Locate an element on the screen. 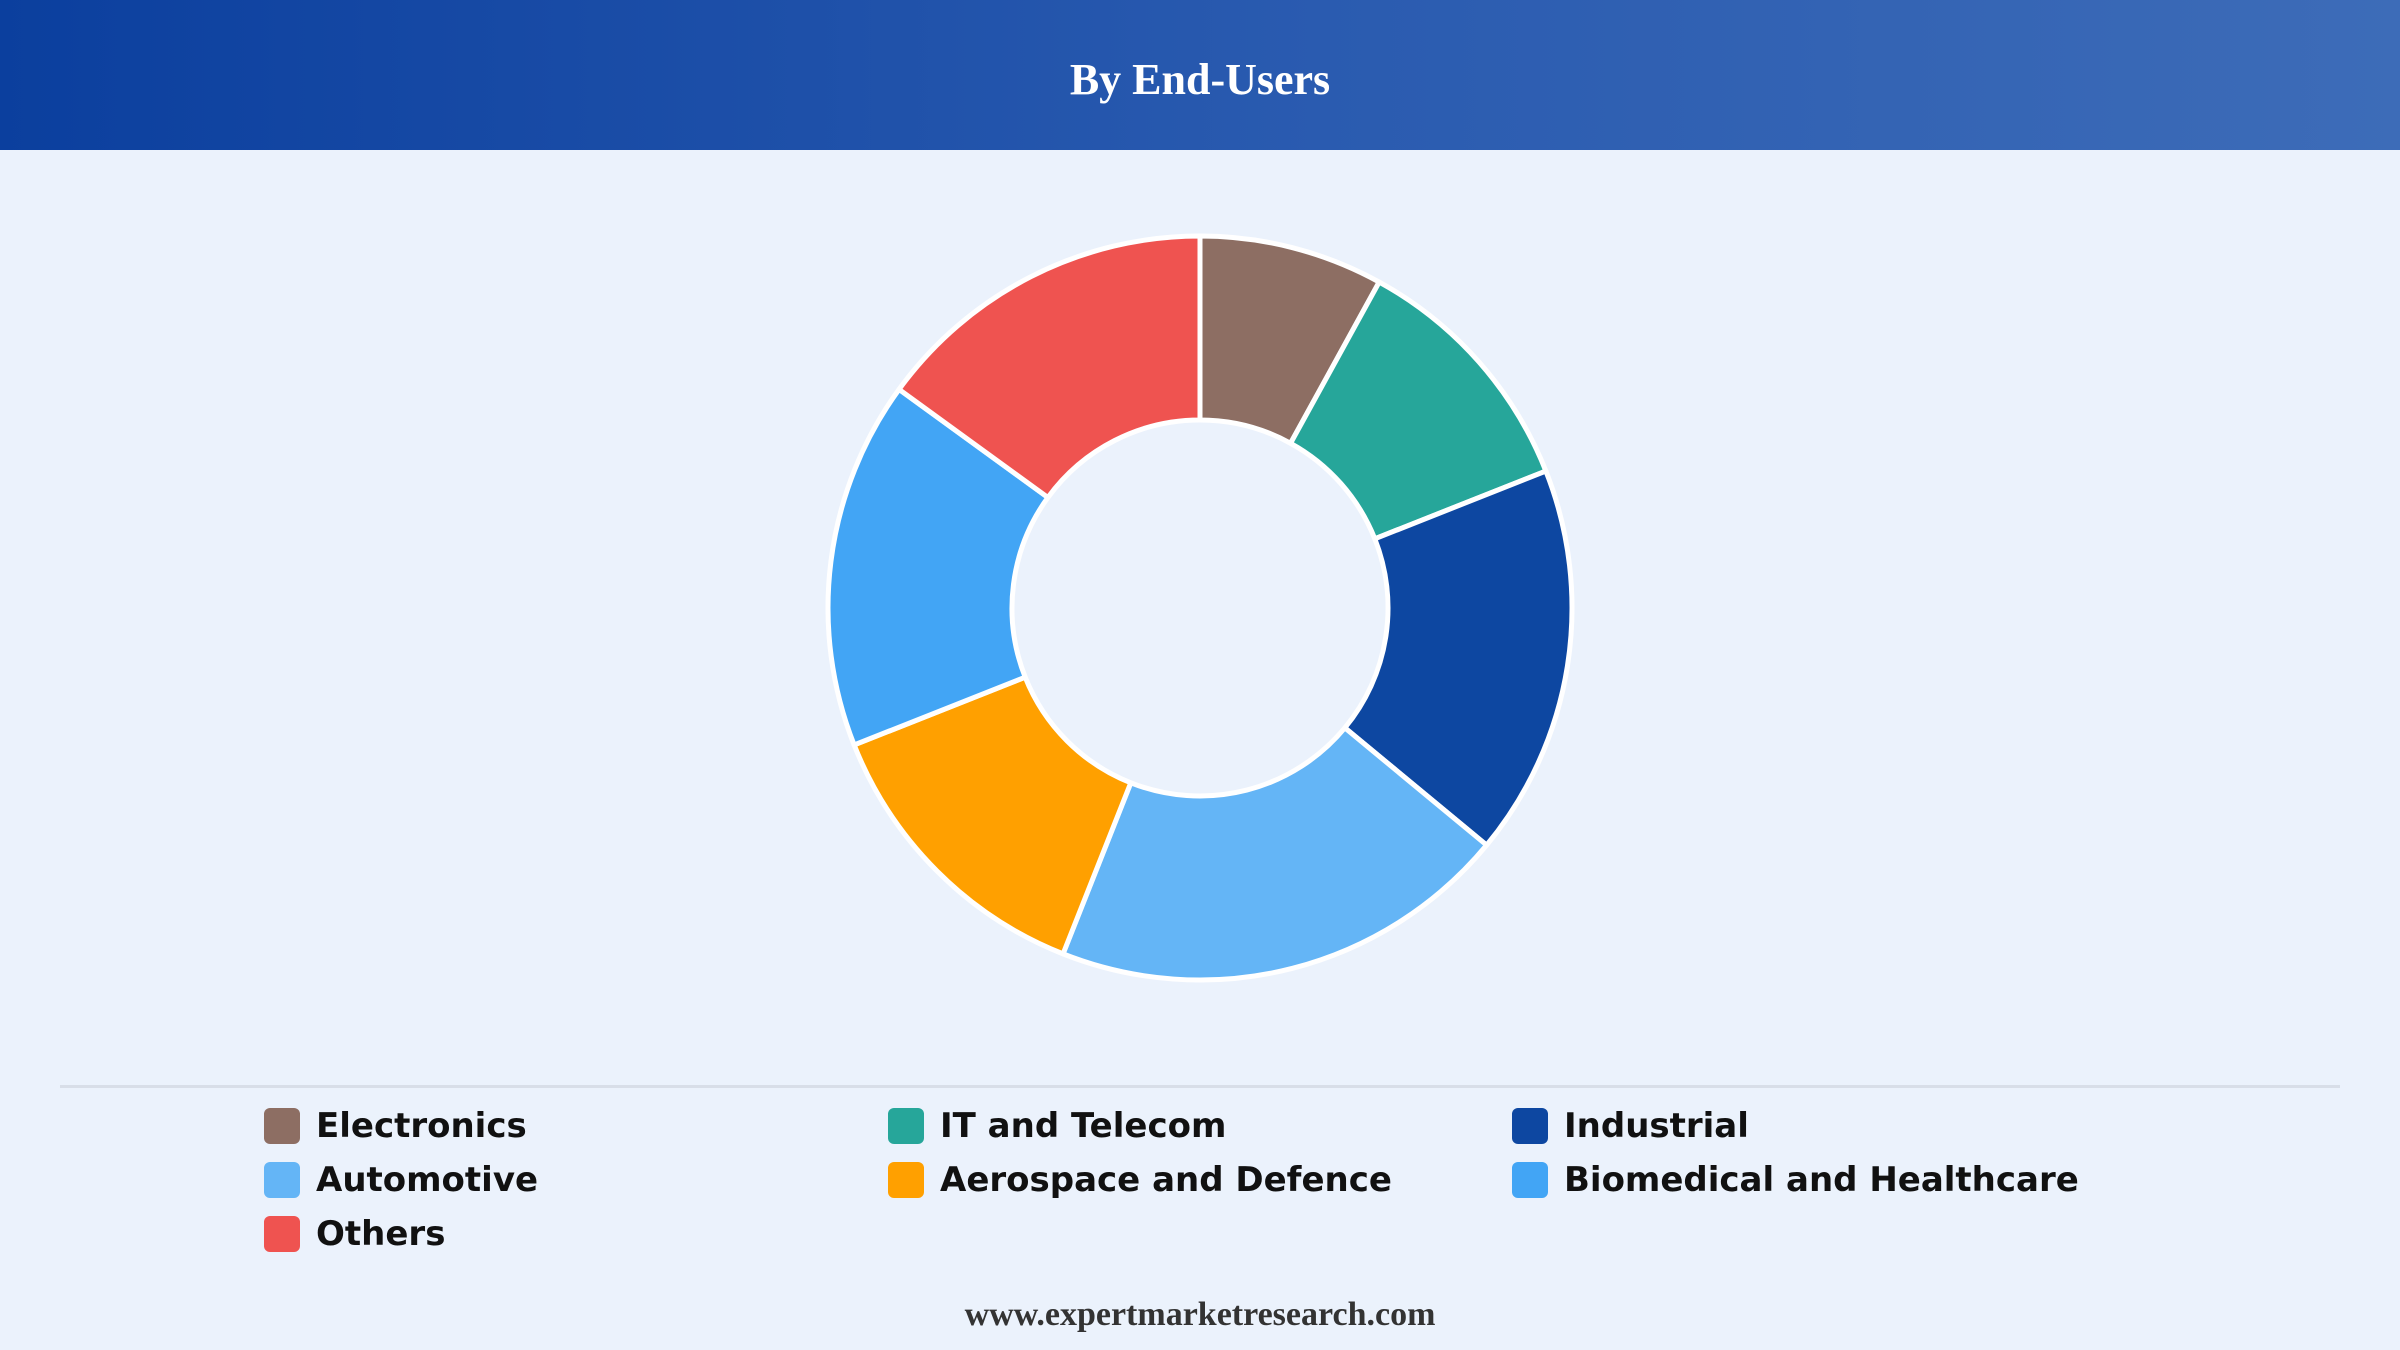 The width and height of the screenshot is (2400, 1350). donut-slice-industrial is located at coordinates (1458, 658).